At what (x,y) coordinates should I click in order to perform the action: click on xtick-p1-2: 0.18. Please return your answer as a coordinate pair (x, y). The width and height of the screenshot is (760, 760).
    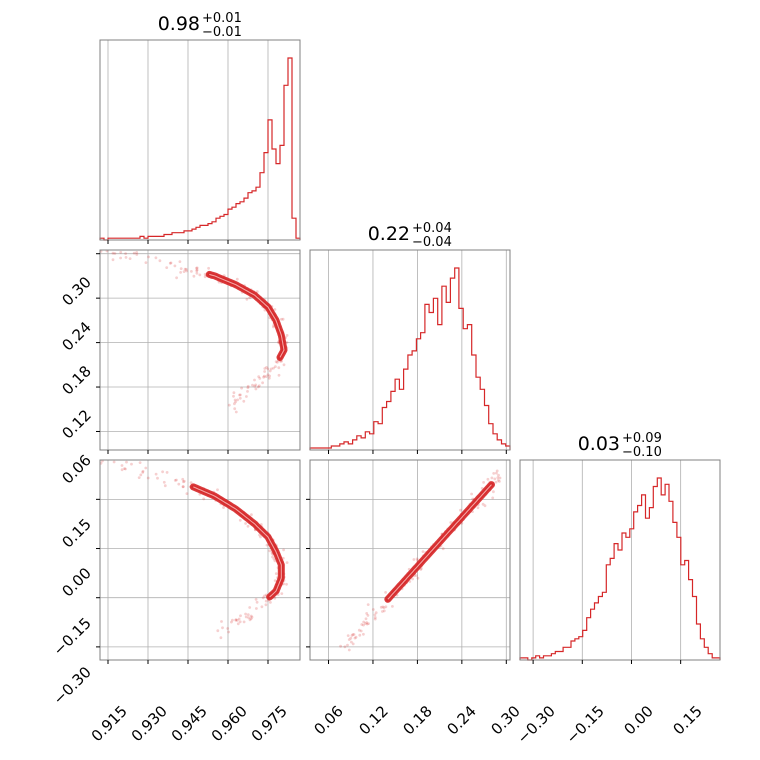
    Looking at the image, I should click on (417, 720).